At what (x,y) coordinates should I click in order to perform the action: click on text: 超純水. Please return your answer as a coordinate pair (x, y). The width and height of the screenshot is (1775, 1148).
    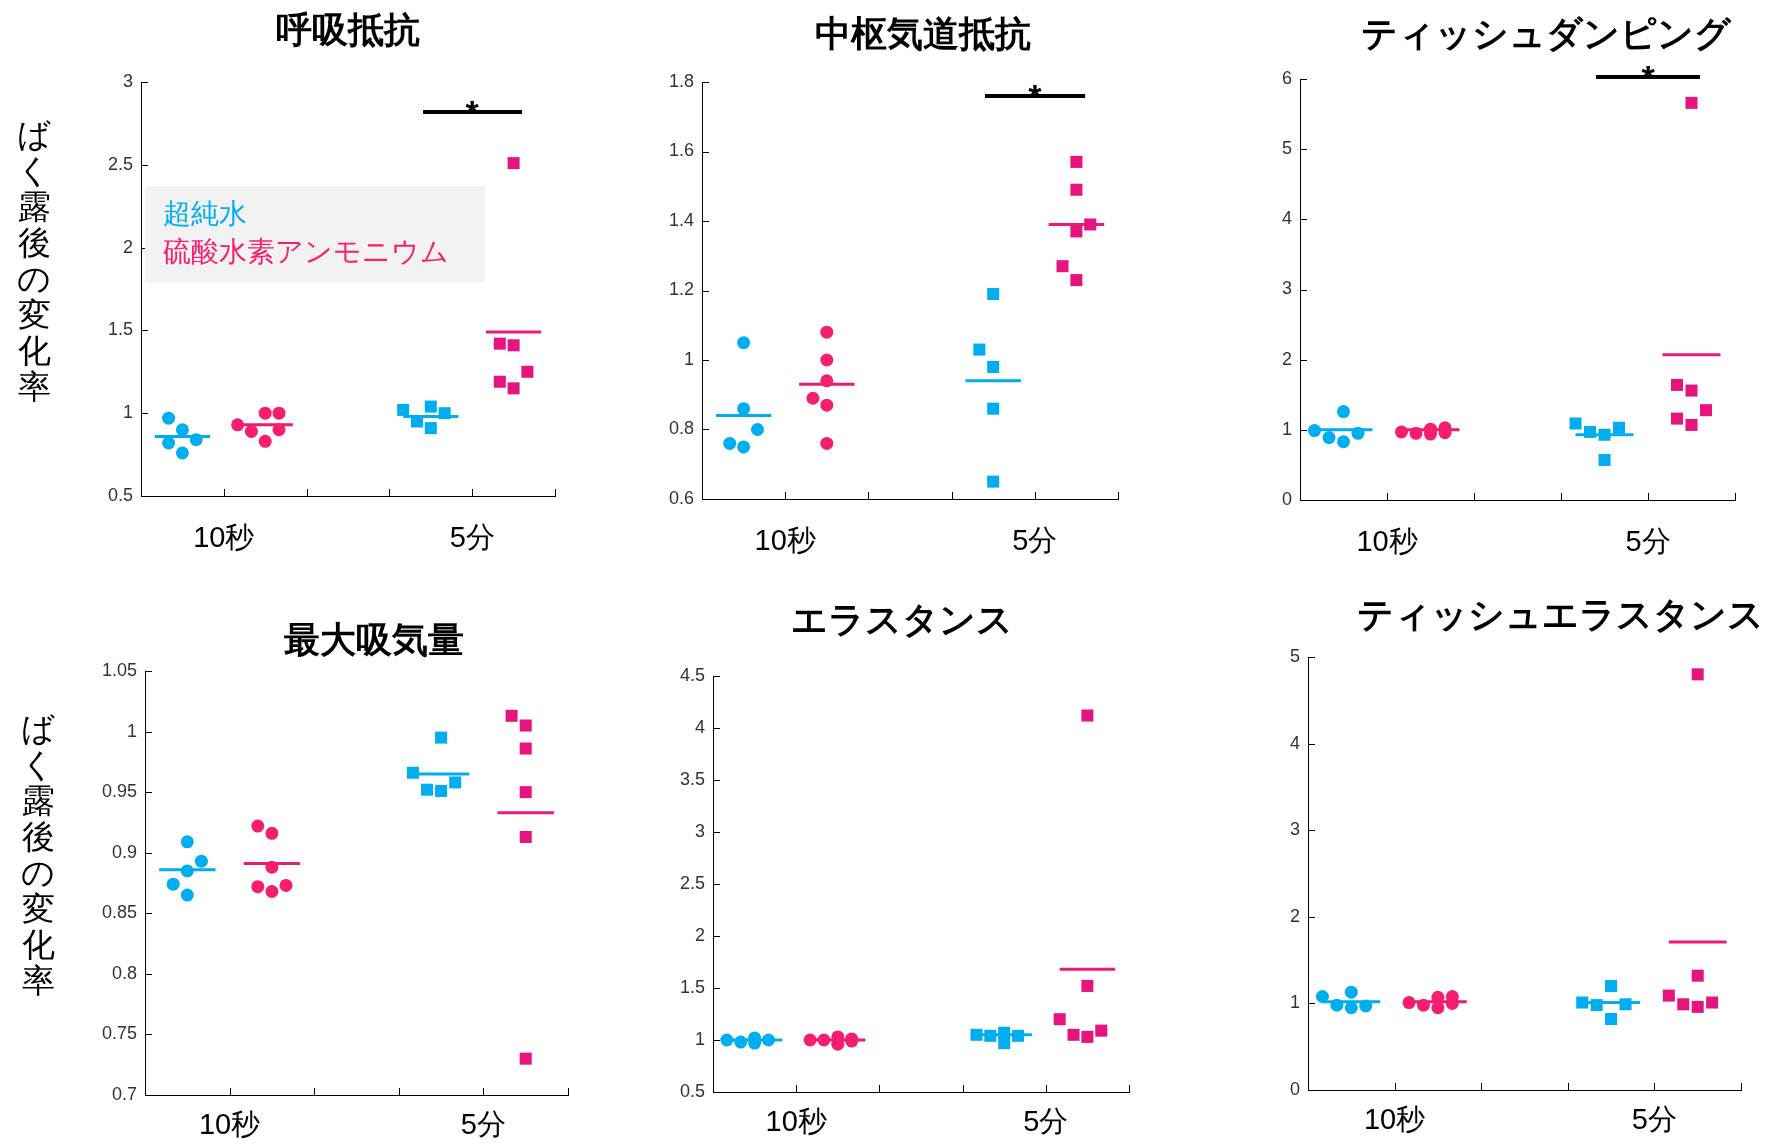
    Looking at the image, I should click on (205, 213).